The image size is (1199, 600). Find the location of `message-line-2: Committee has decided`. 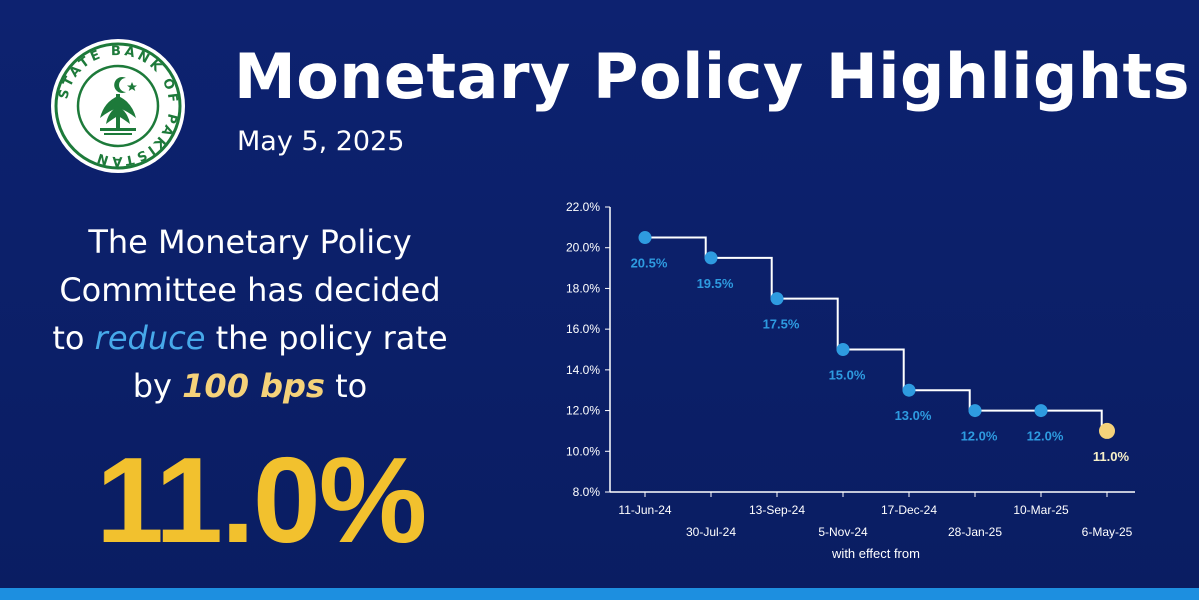

message-line-2: Committee has decided is located at coordinates (250, 290).